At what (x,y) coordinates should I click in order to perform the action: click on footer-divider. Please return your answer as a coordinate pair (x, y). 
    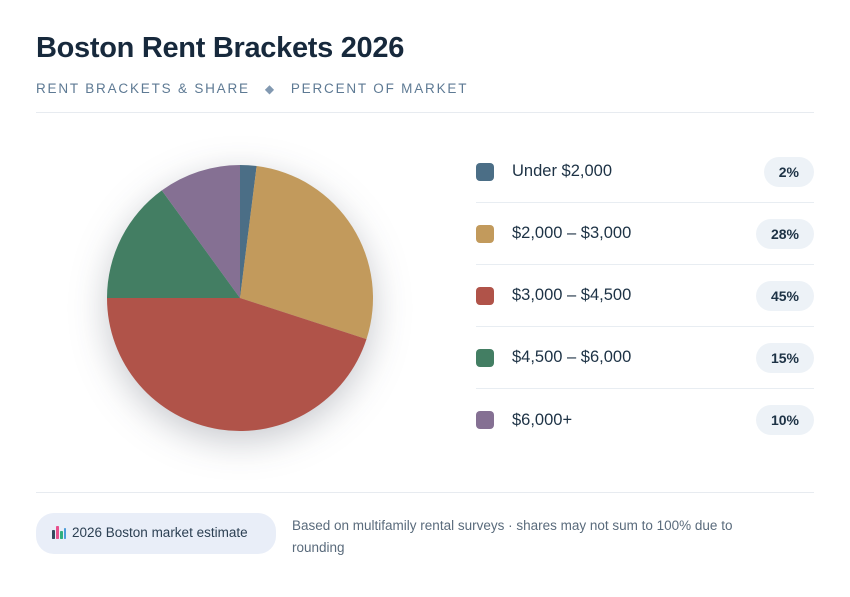
    Looking at the image, I should click on (425, 492).